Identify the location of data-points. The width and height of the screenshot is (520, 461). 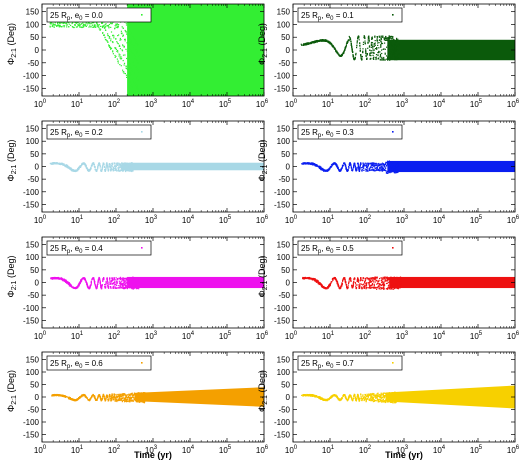
(408, 167).